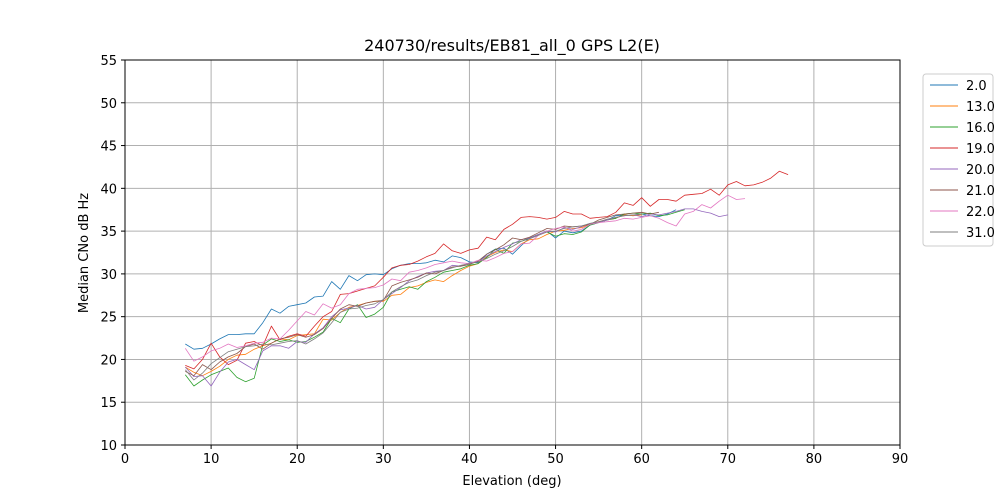  What do you see at coordinates (211, 459) in the screenshot?
I see `x-tick-label: 10` at bounding box center [211, 459].